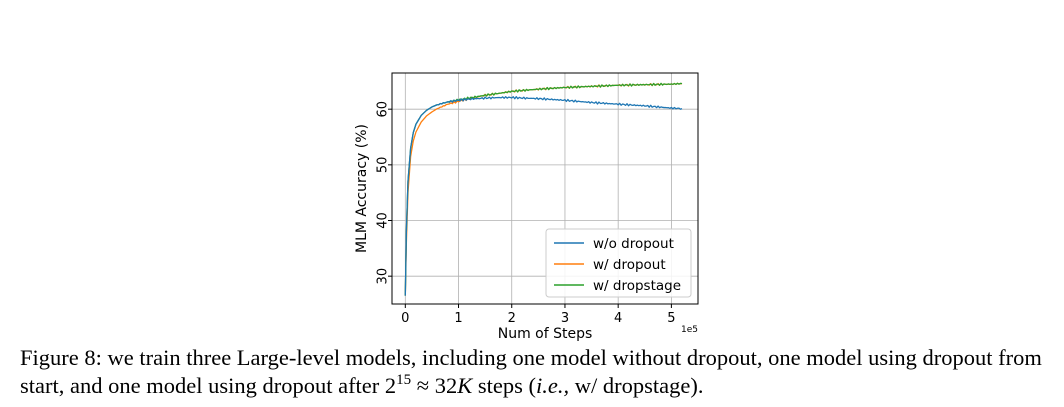 The width and height of the screenshot is (1064, 407). Describe the element at coordinates (465, 385) in the screenshot. I see `caption-math-unit: K` at that location.